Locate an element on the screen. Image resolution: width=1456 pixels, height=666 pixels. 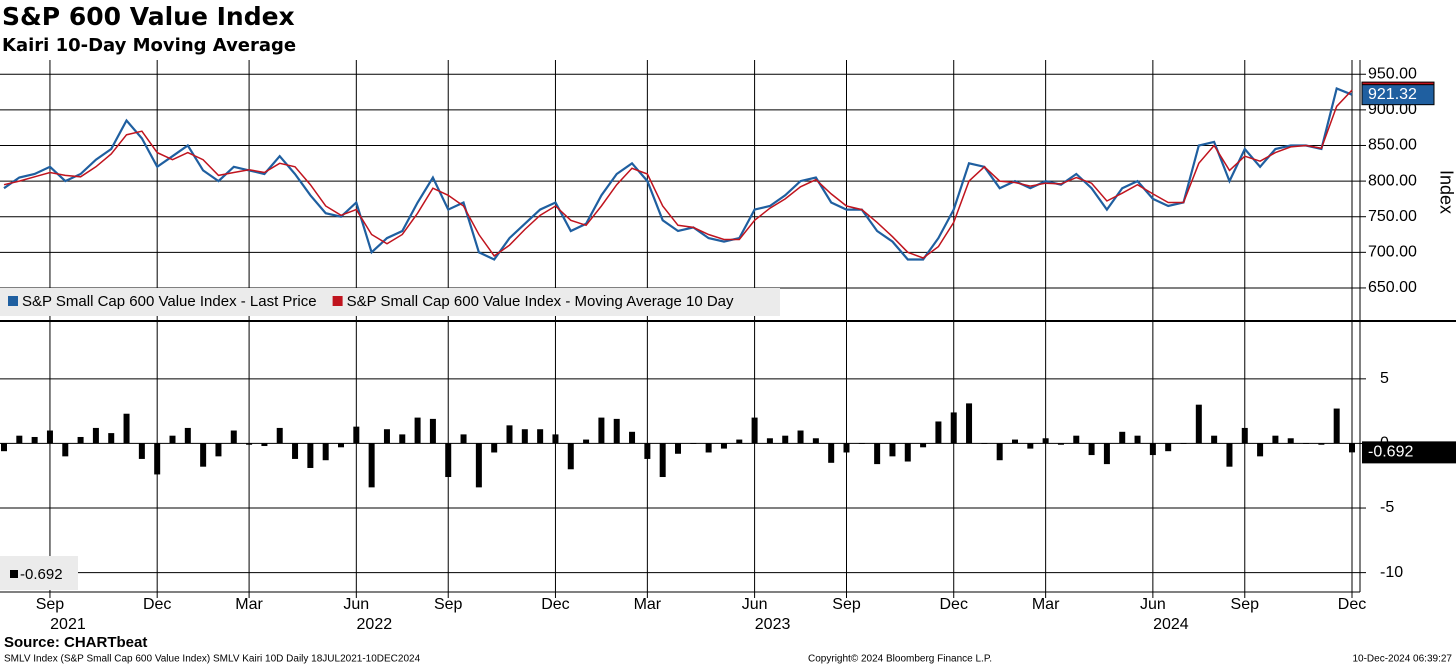
y-tick-label: 5 is located at coordinates (1384, 378).